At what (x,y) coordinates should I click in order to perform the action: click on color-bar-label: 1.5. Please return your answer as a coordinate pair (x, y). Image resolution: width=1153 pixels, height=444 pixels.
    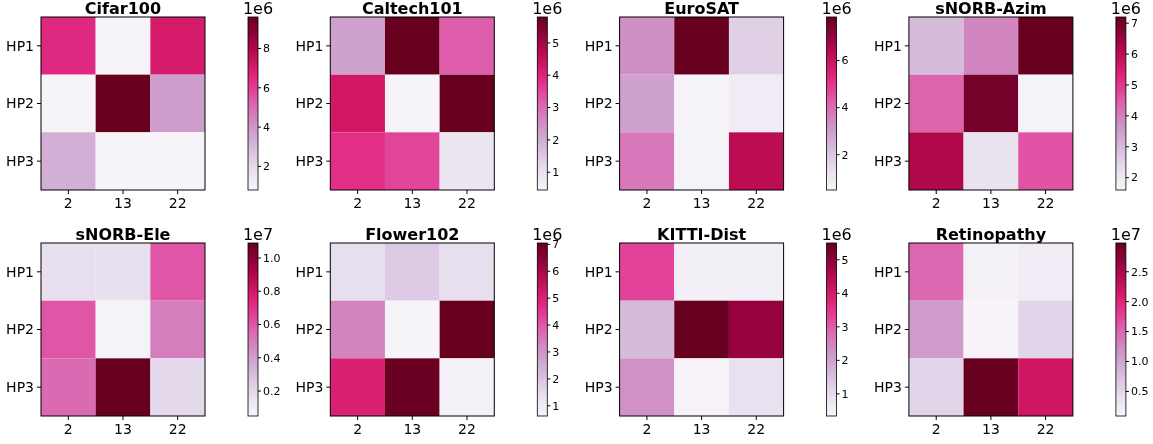
    Looking at the image, I should click on (1139, 332).